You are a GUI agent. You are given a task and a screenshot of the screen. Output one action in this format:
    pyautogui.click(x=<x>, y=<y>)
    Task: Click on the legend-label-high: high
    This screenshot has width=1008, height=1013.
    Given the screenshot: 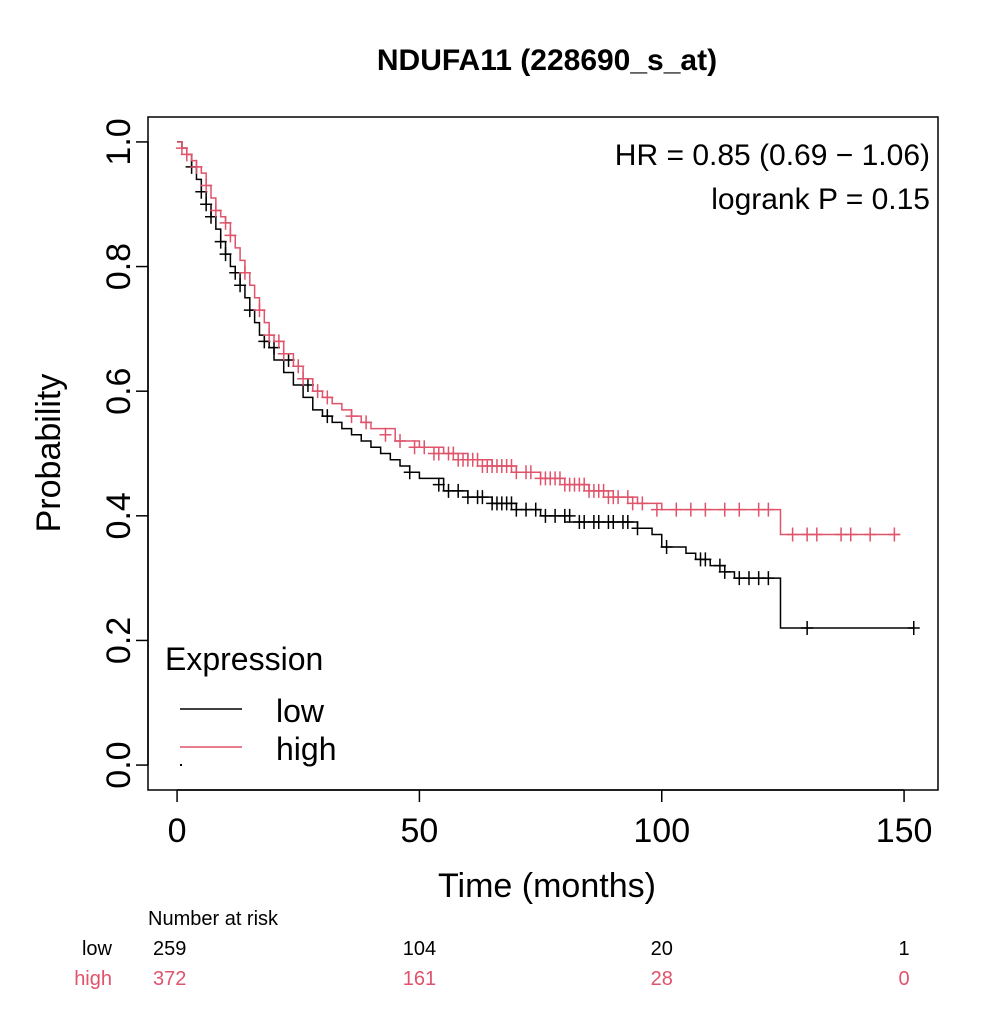 What is the action you would take?
    pyautogui.click(x=306, y=749)
    